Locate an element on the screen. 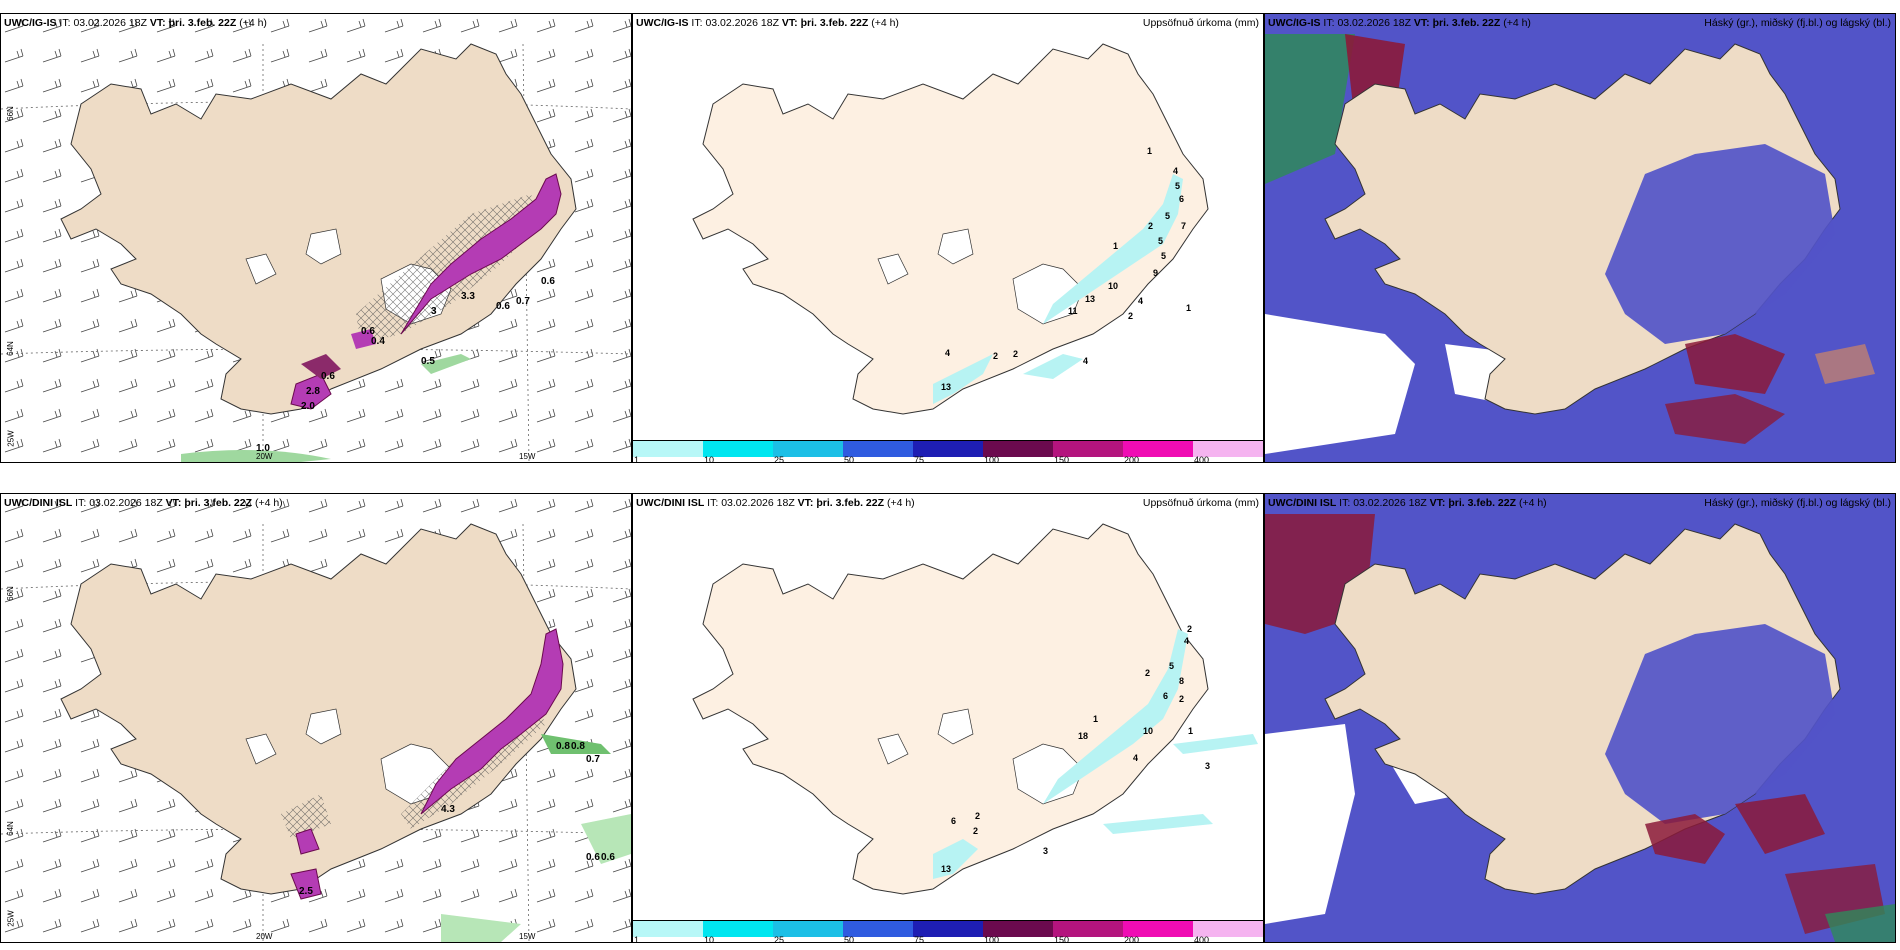  value-label: 8 is located at coordinates (1181, 681).